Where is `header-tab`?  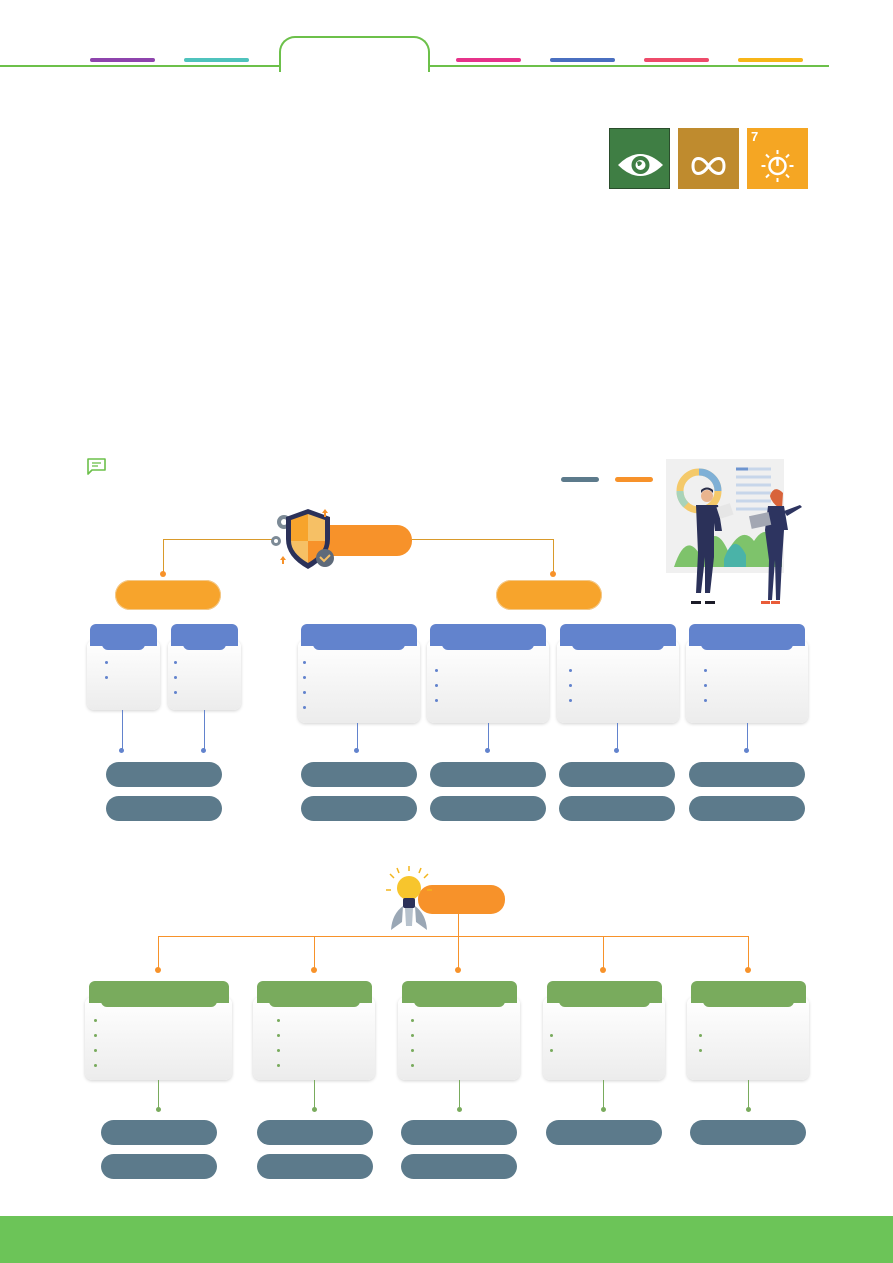
header-tab is located at coordinates (354, 54).